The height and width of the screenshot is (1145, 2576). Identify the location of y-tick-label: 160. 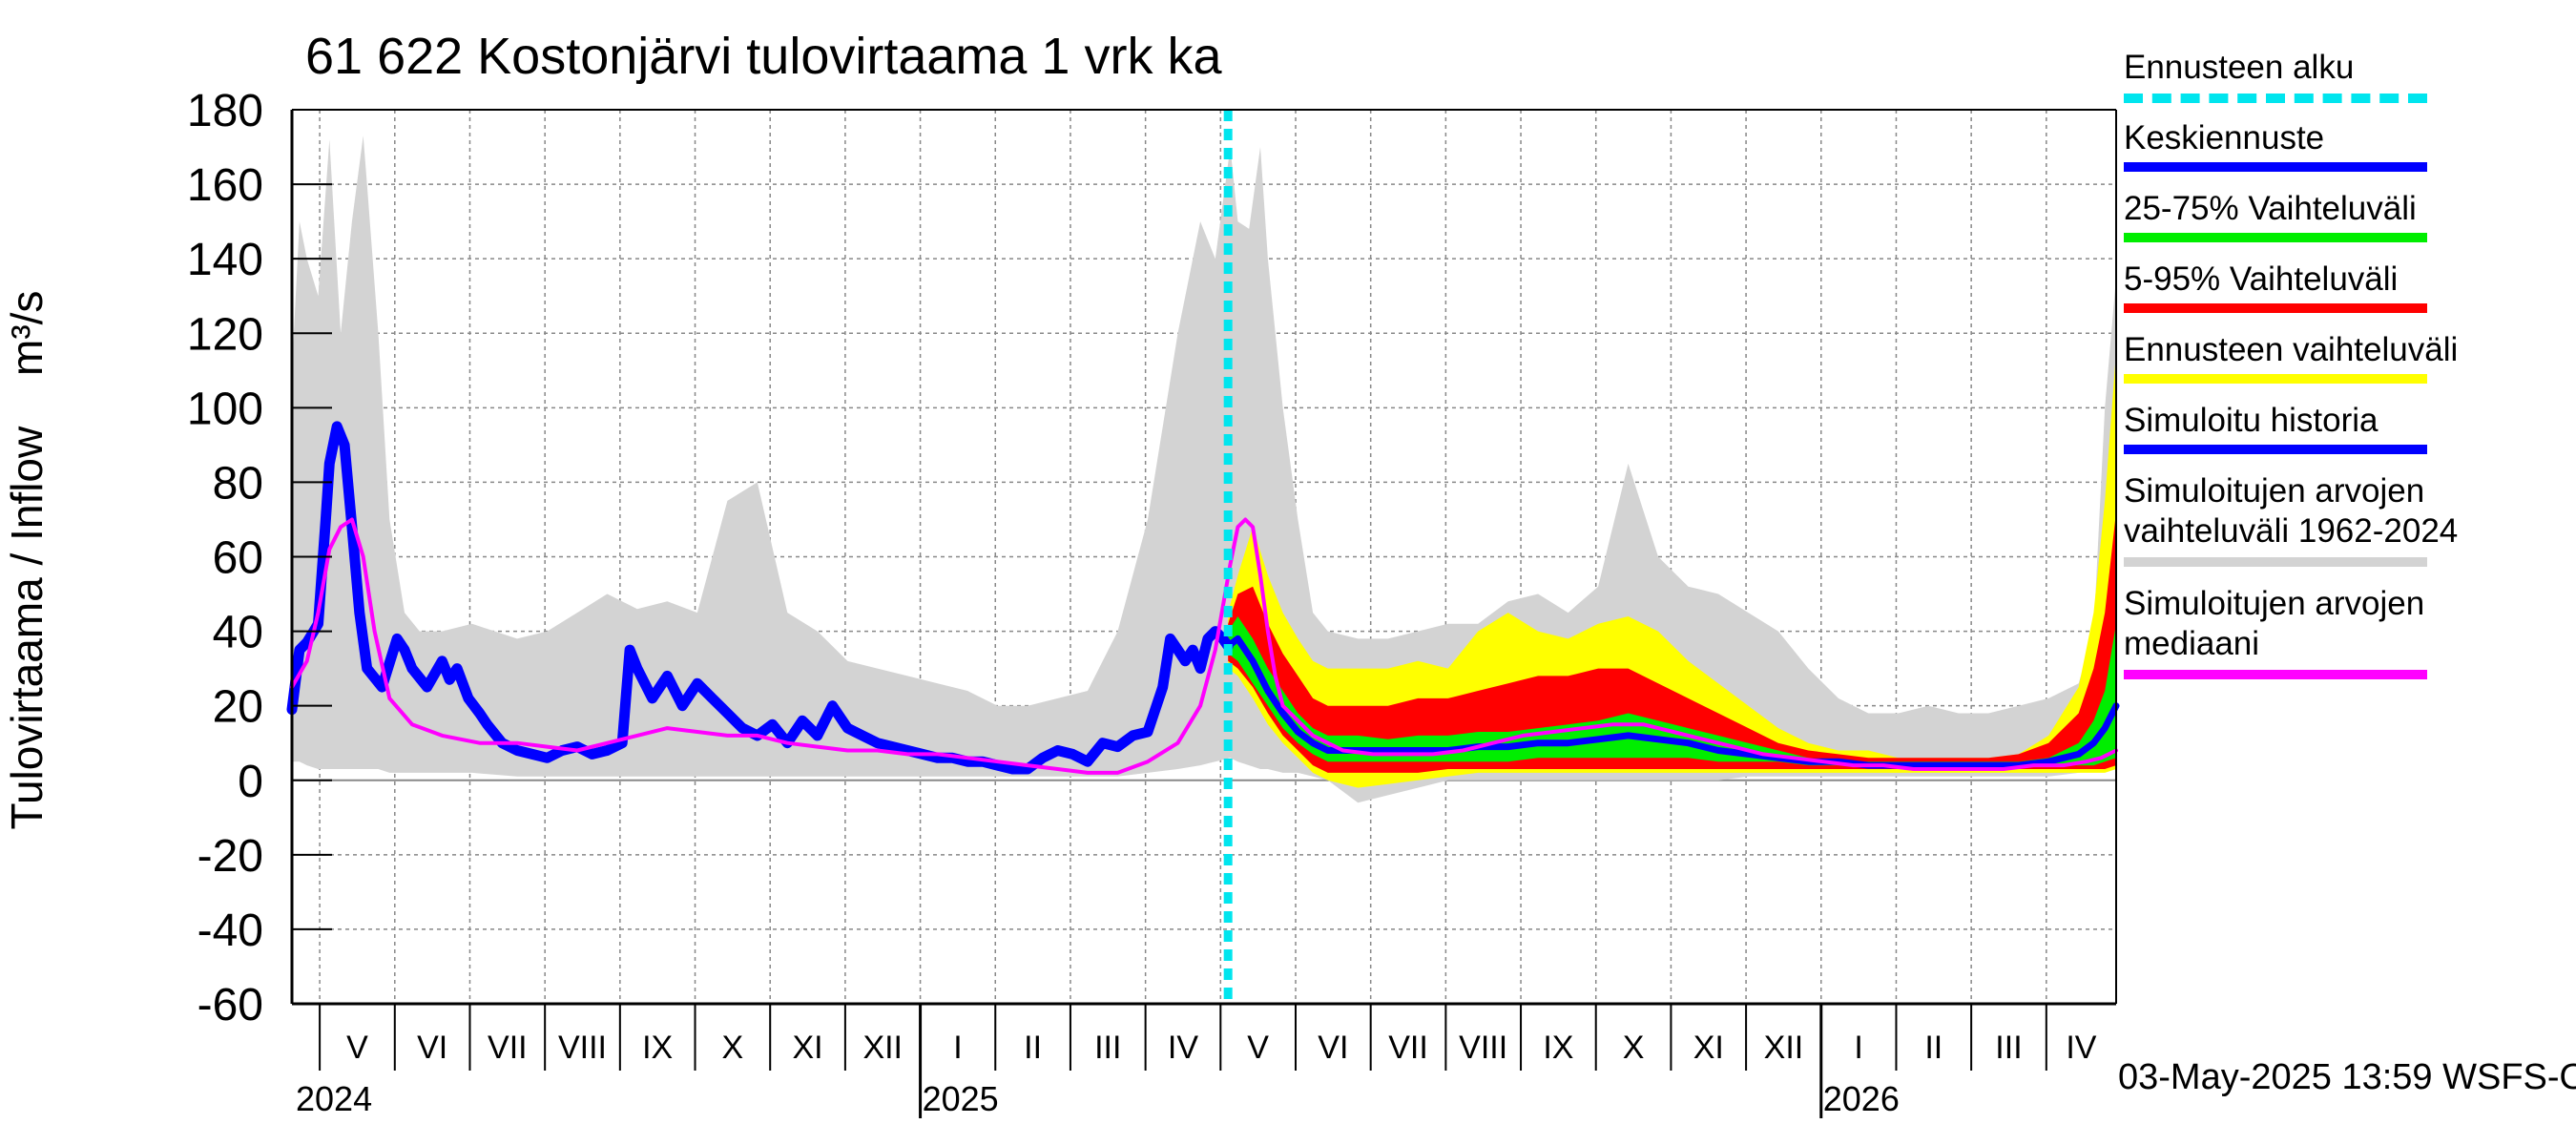
(225, 185).